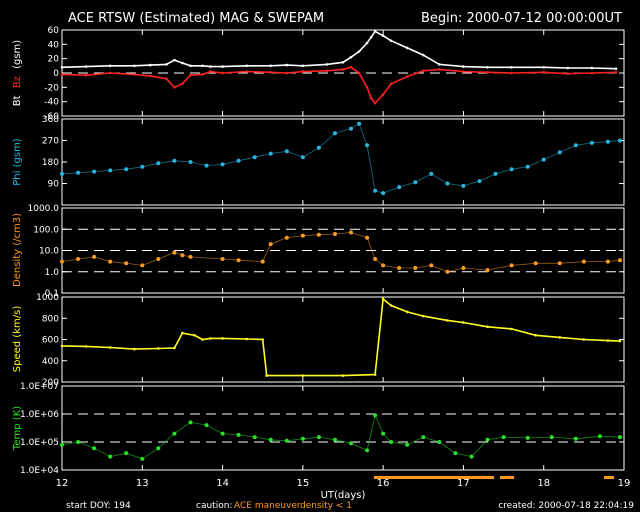 This screenshot has height=512, width=640. I want to click on x-tick-label: 13, so click(142, 483).